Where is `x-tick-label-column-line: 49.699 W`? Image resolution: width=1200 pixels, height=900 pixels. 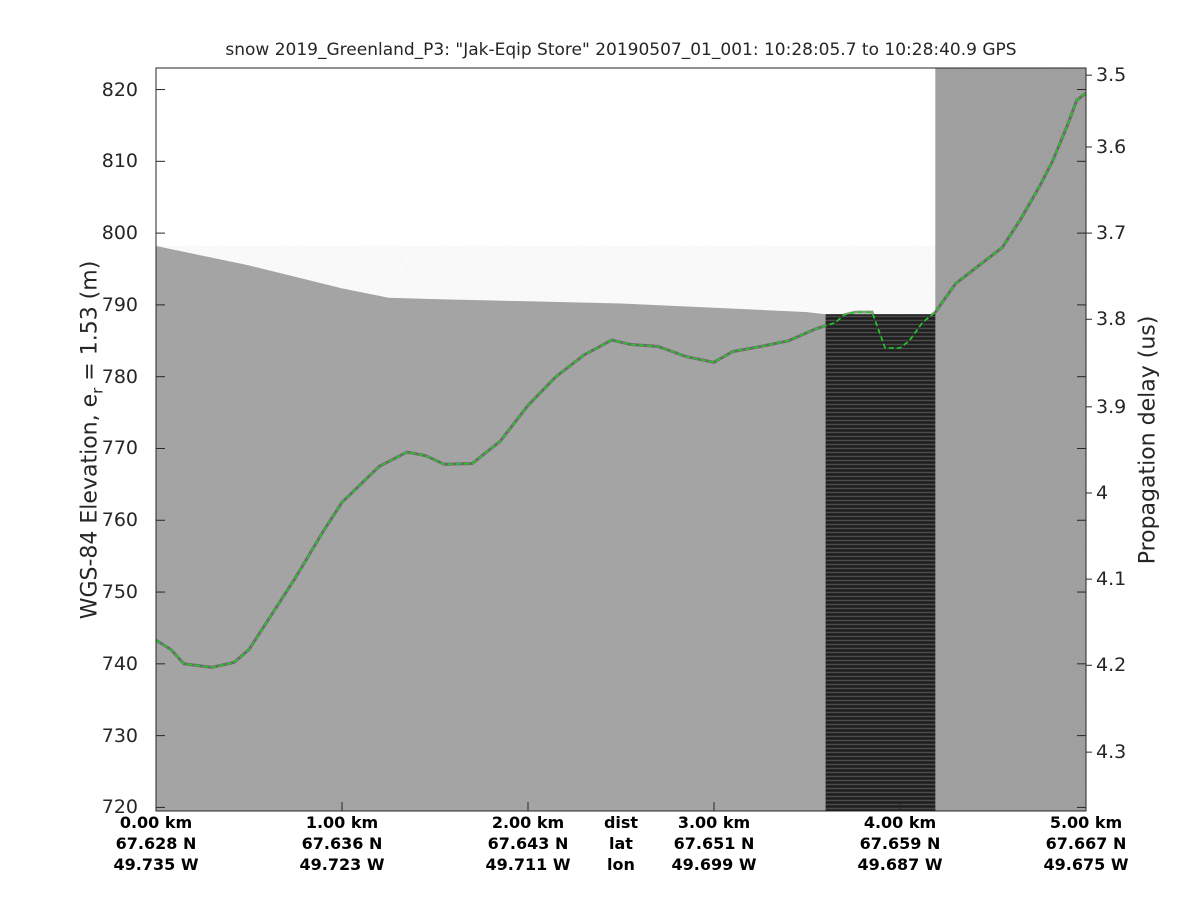 x-tick-label-column-line: 49.699 W is located at coordinates (714, 864).